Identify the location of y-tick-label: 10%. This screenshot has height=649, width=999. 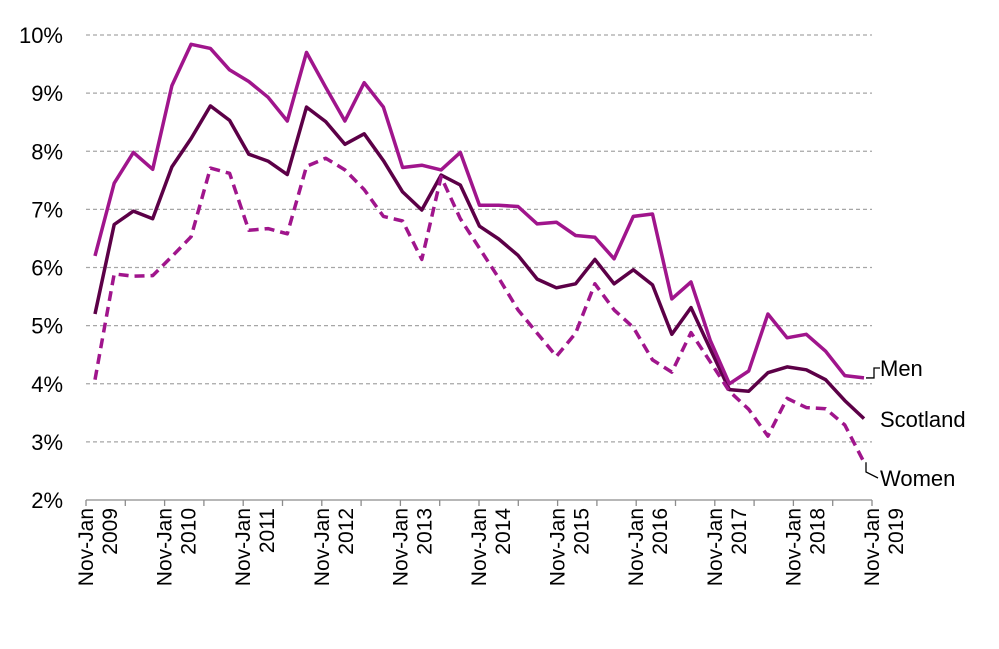
(41, 35).